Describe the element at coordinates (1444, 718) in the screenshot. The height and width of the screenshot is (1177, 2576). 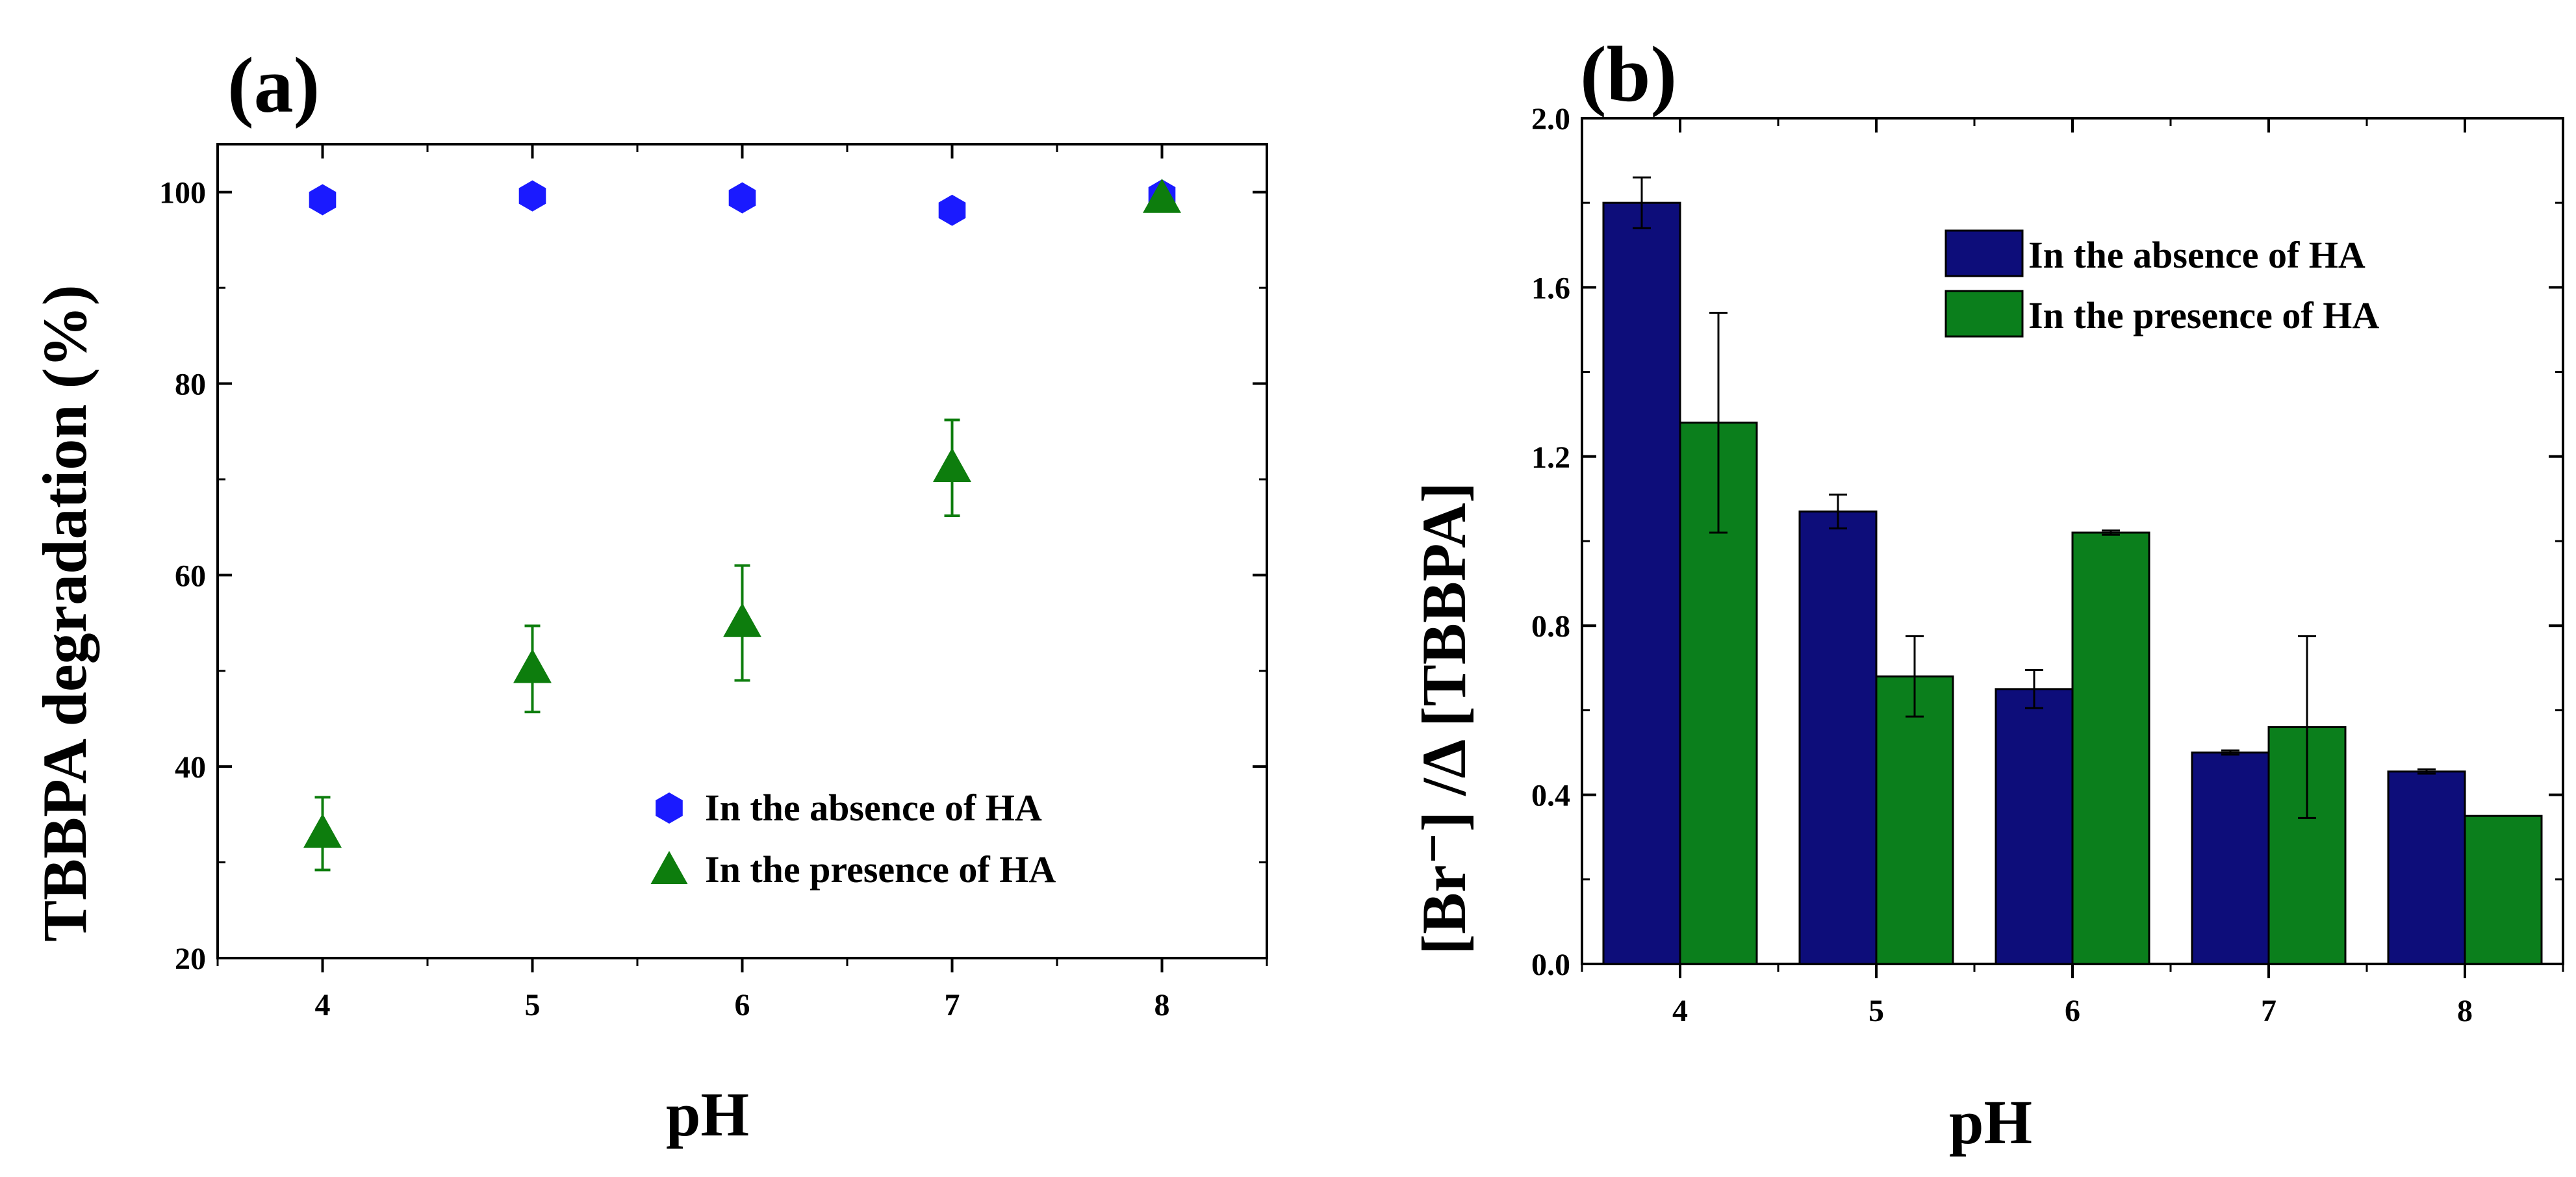
I see `panel-b-y-axis-title: [Br⁻] /Δ [TBBPA]` at that location.